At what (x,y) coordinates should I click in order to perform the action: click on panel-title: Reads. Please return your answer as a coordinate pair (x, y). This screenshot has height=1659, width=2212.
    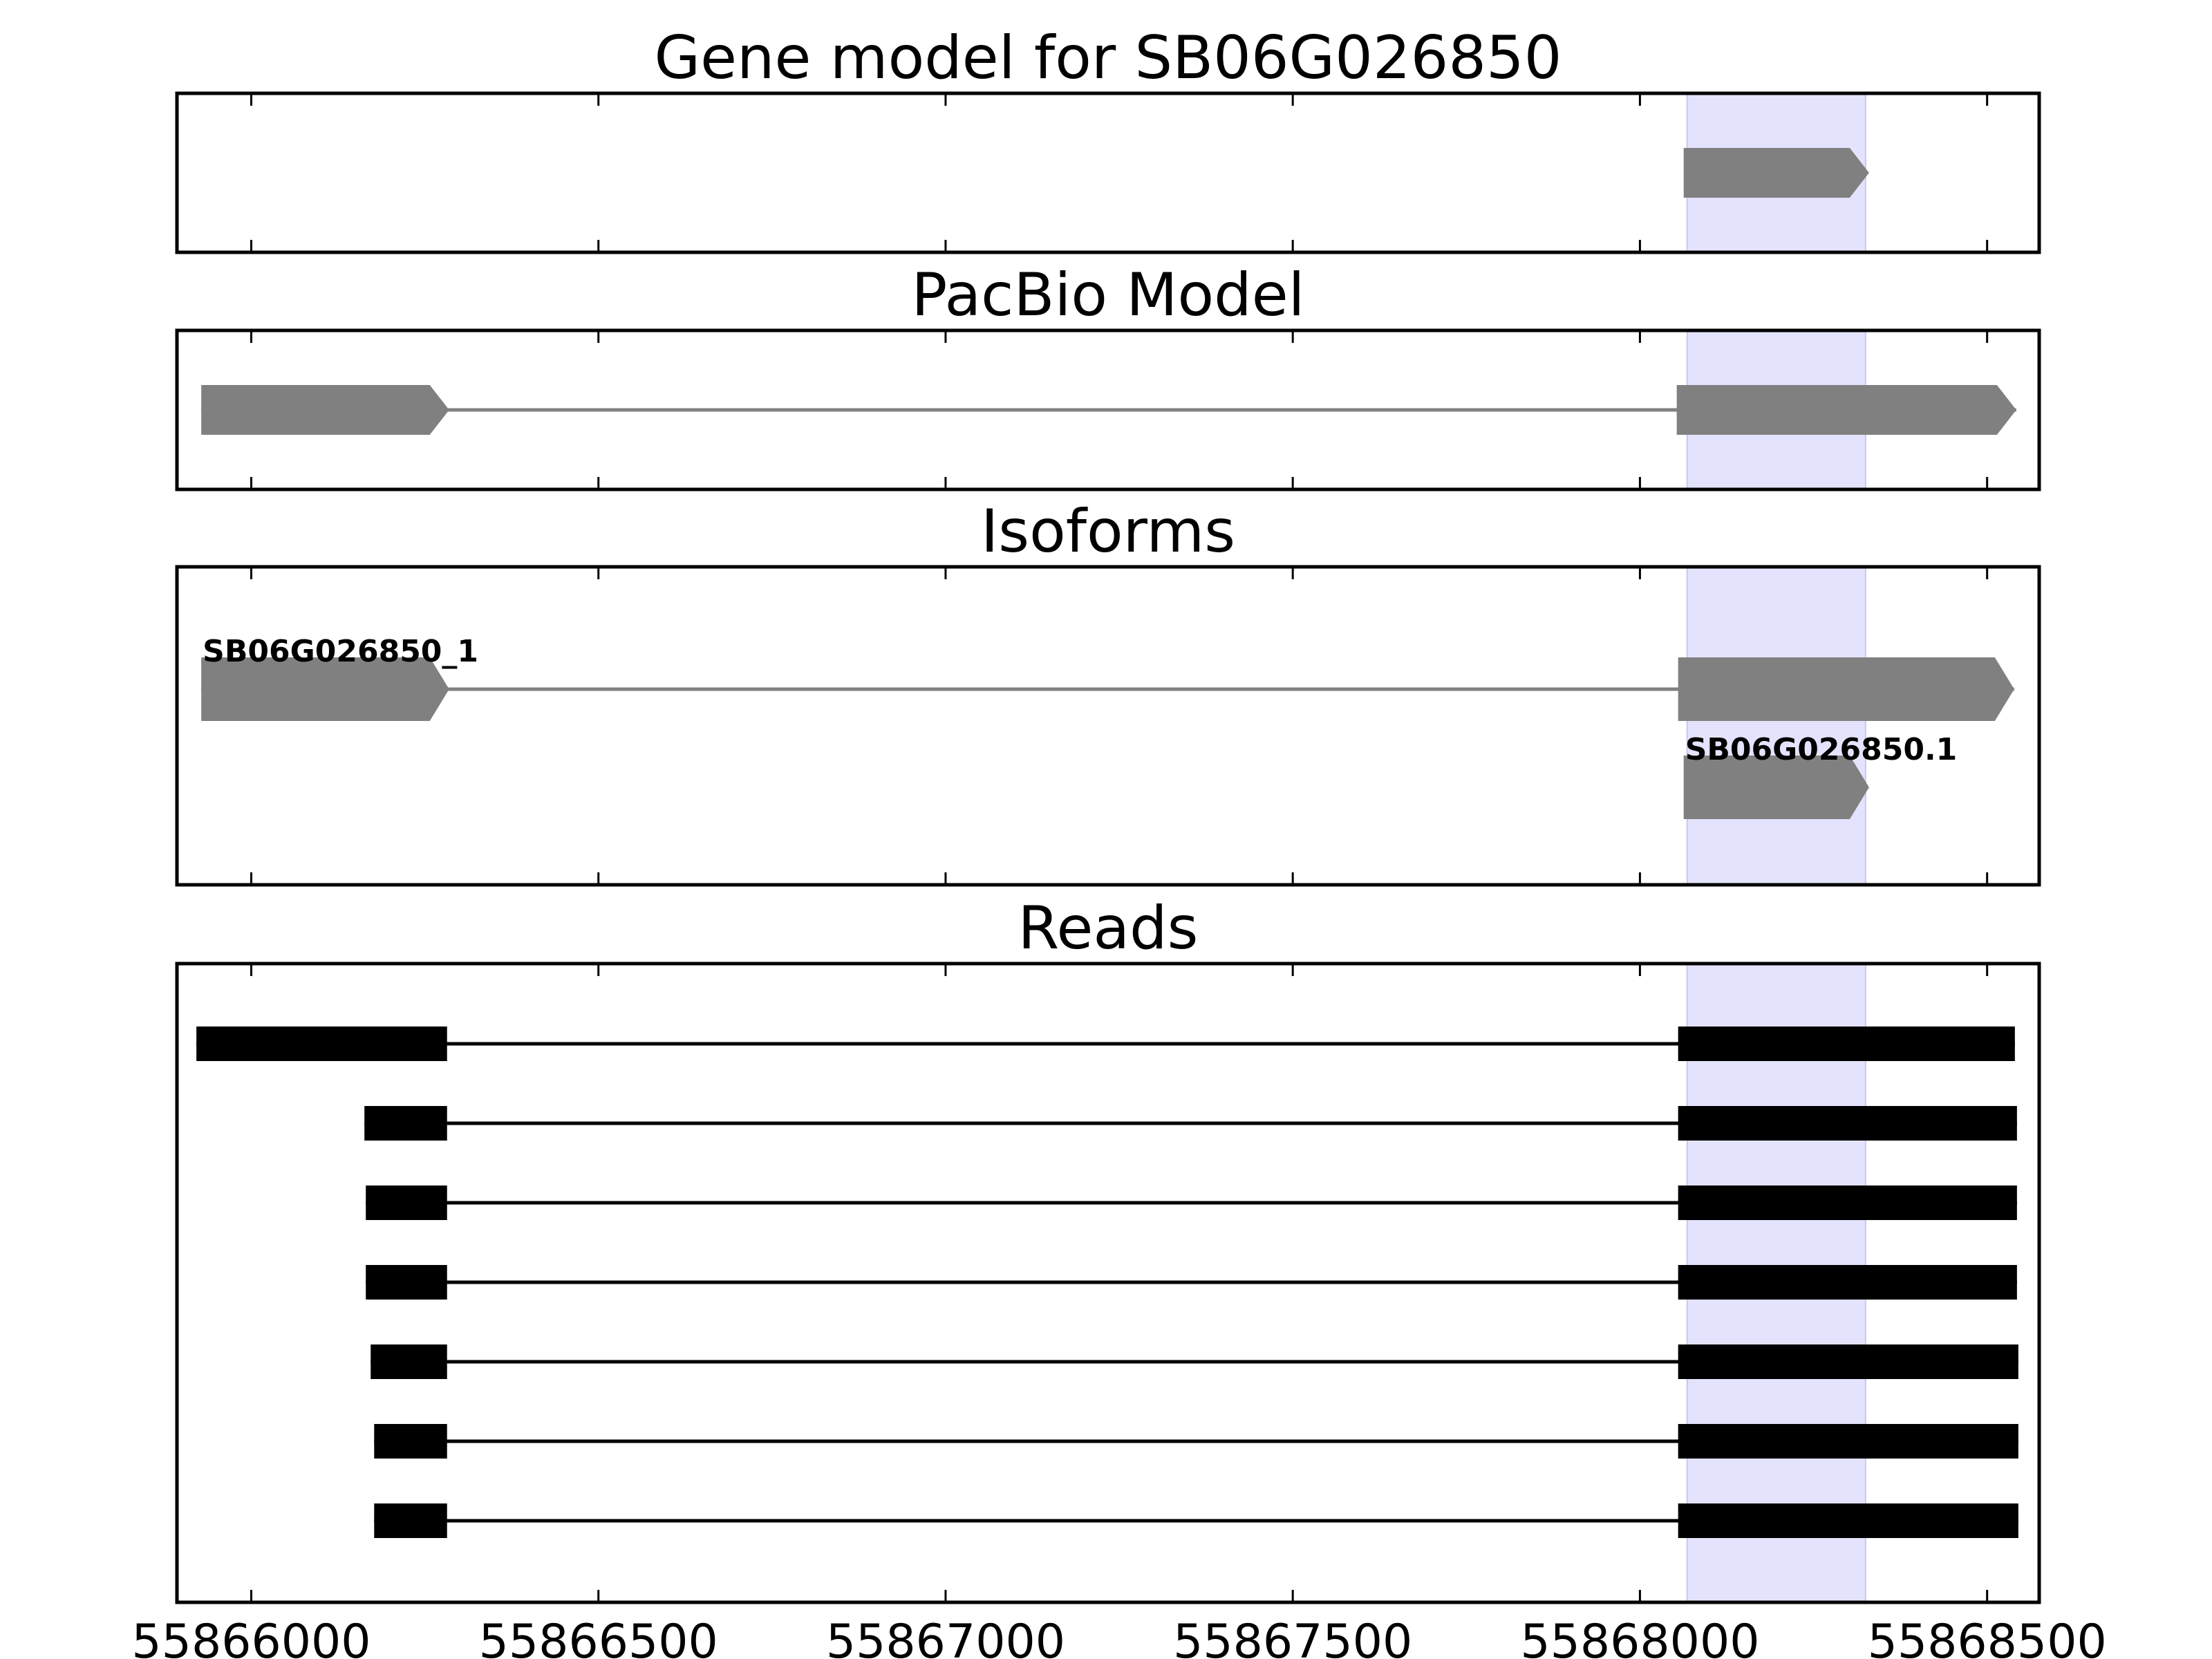
    Looking at the image, I should click on (1108, 929).